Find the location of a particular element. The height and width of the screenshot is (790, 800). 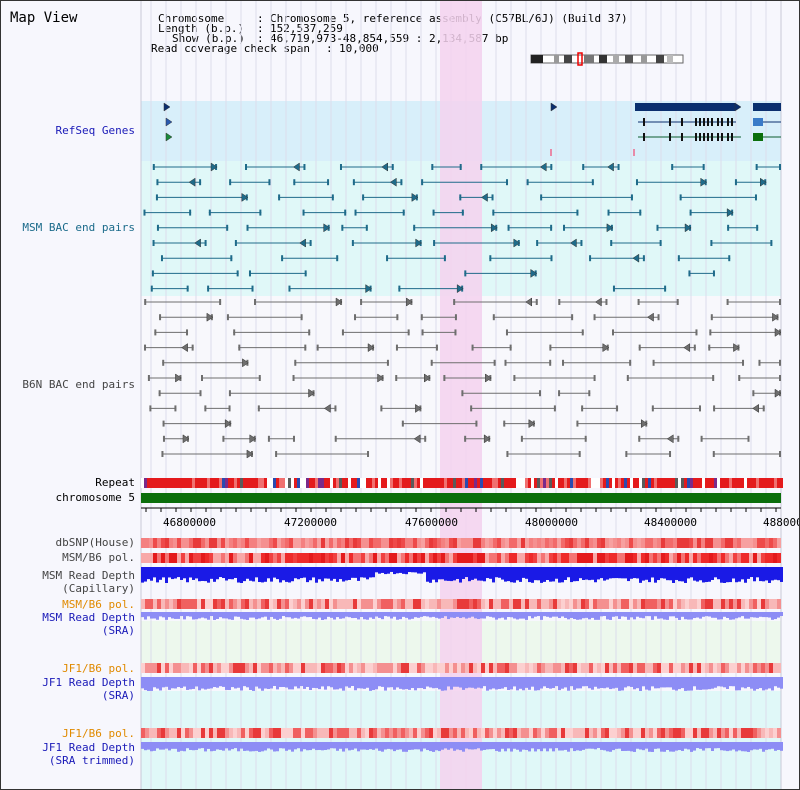

dbsnp-strip is located at coordinates (683, 543).